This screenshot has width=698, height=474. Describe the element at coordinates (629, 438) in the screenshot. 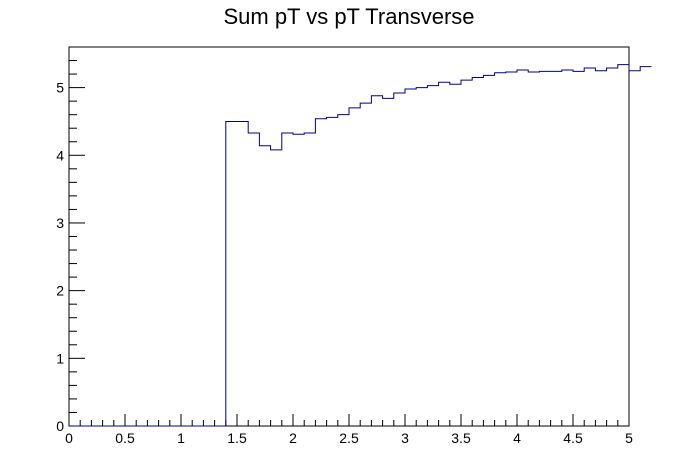

I see `x-tick-label: 5` at that location.